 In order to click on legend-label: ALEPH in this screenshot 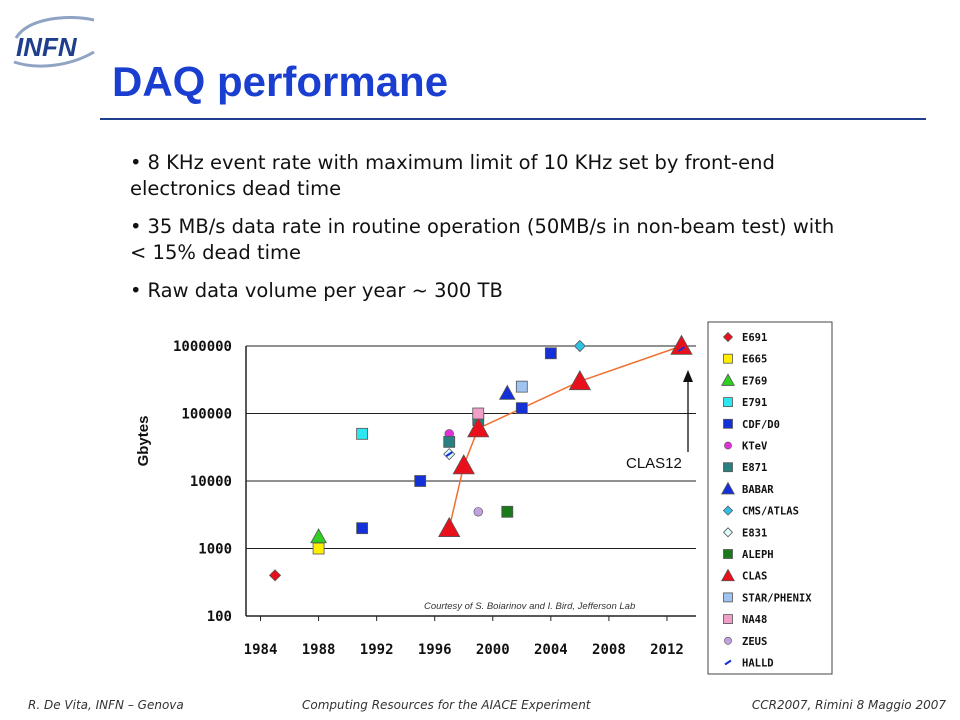, I will do `click(758, 555)`.